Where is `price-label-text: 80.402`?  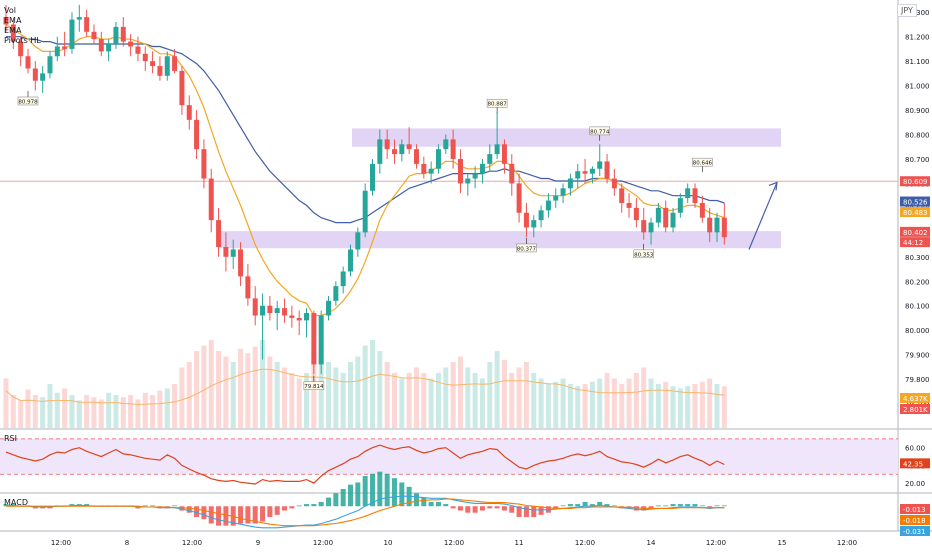
price-label-text: 80.402 is located at coordinates (915, 233).